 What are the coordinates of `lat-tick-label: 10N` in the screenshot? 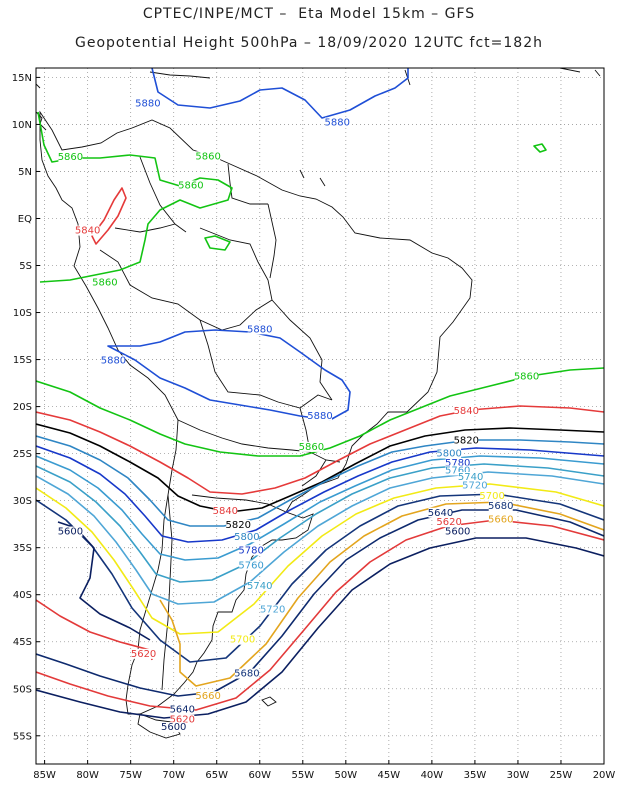 It's located at (22, 125).